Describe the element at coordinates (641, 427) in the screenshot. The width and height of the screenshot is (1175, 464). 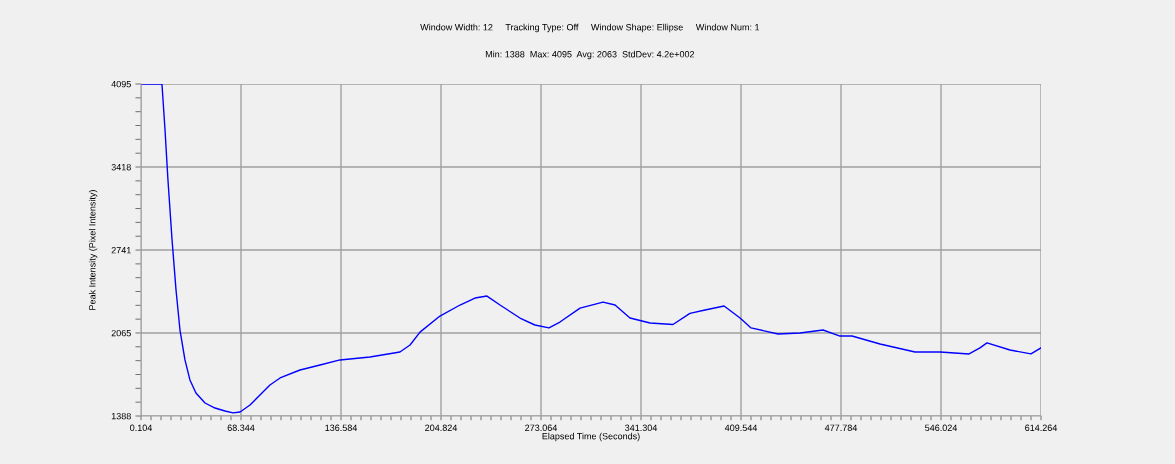
I see `x-tick-label: 341.304` at that location.